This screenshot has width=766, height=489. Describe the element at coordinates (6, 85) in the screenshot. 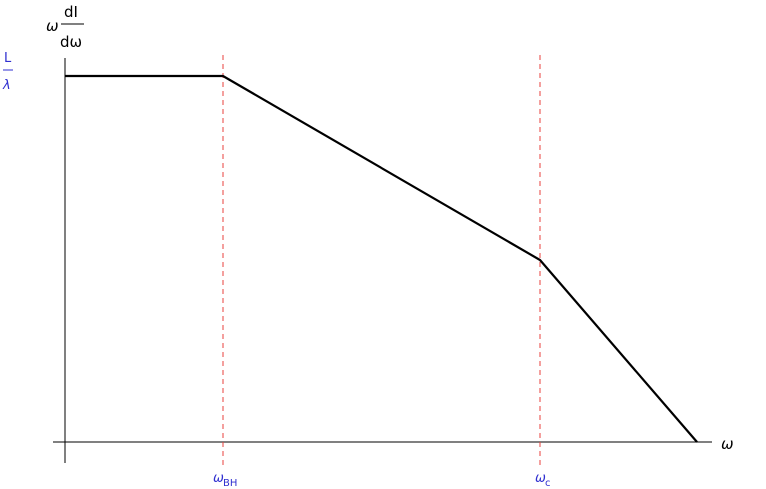

I see `plateau-label-denominator: λ` at that location.